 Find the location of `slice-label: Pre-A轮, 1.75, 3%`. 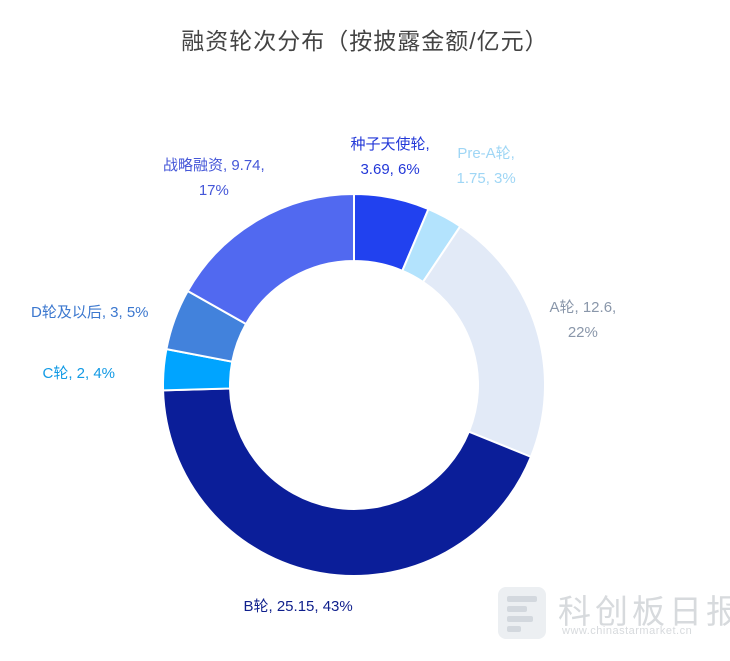

slice-label: Pre-A轮, 1.75, 3% is located at coordinates (486, 166).